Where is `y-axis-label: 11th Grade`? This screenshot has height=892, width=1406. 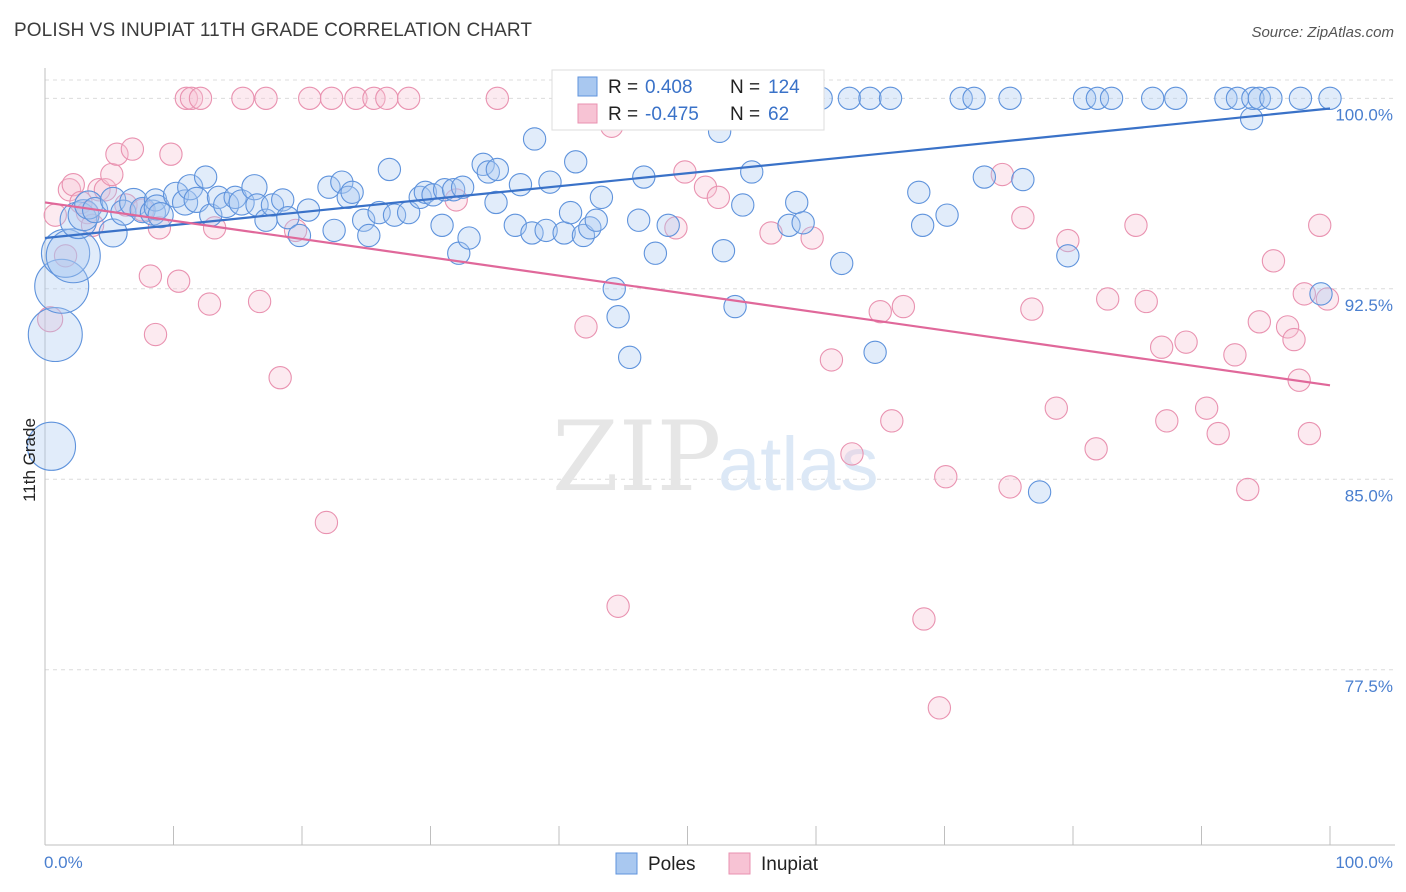 y-axis-label: 11th Grade is located at coordinates (29, 460).